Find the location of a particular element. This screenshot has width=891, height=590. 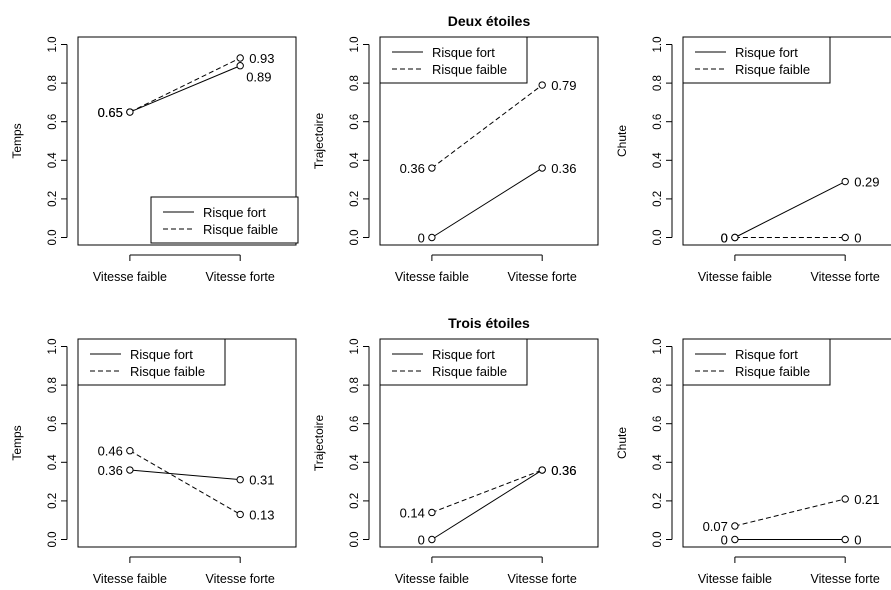

data-label: 0.46 is located at coordinates (110, 451).